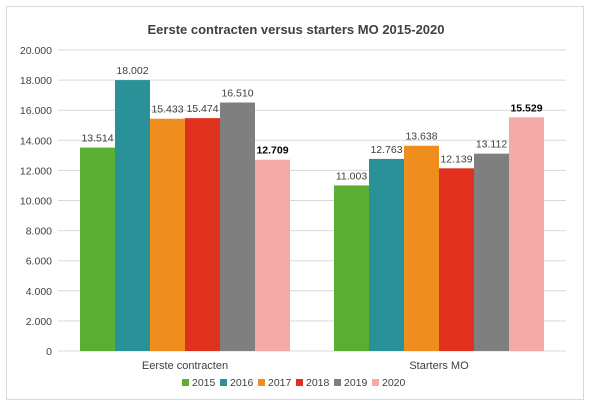 The image size is (592, 408). Describe the element at coordinates (237, 94) in the screenshot. I see `data-label: 16.510` at that location.